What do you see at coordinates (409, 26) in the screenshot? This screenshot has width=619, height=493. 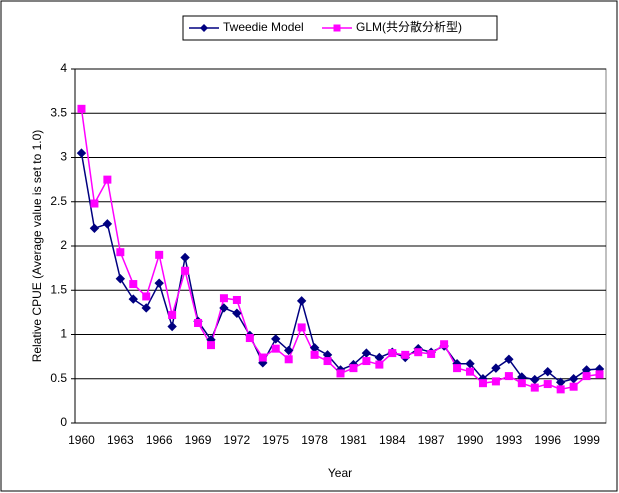 I see `legend-label: GLM(共分散分析型)` at bounding box center [409, 26].